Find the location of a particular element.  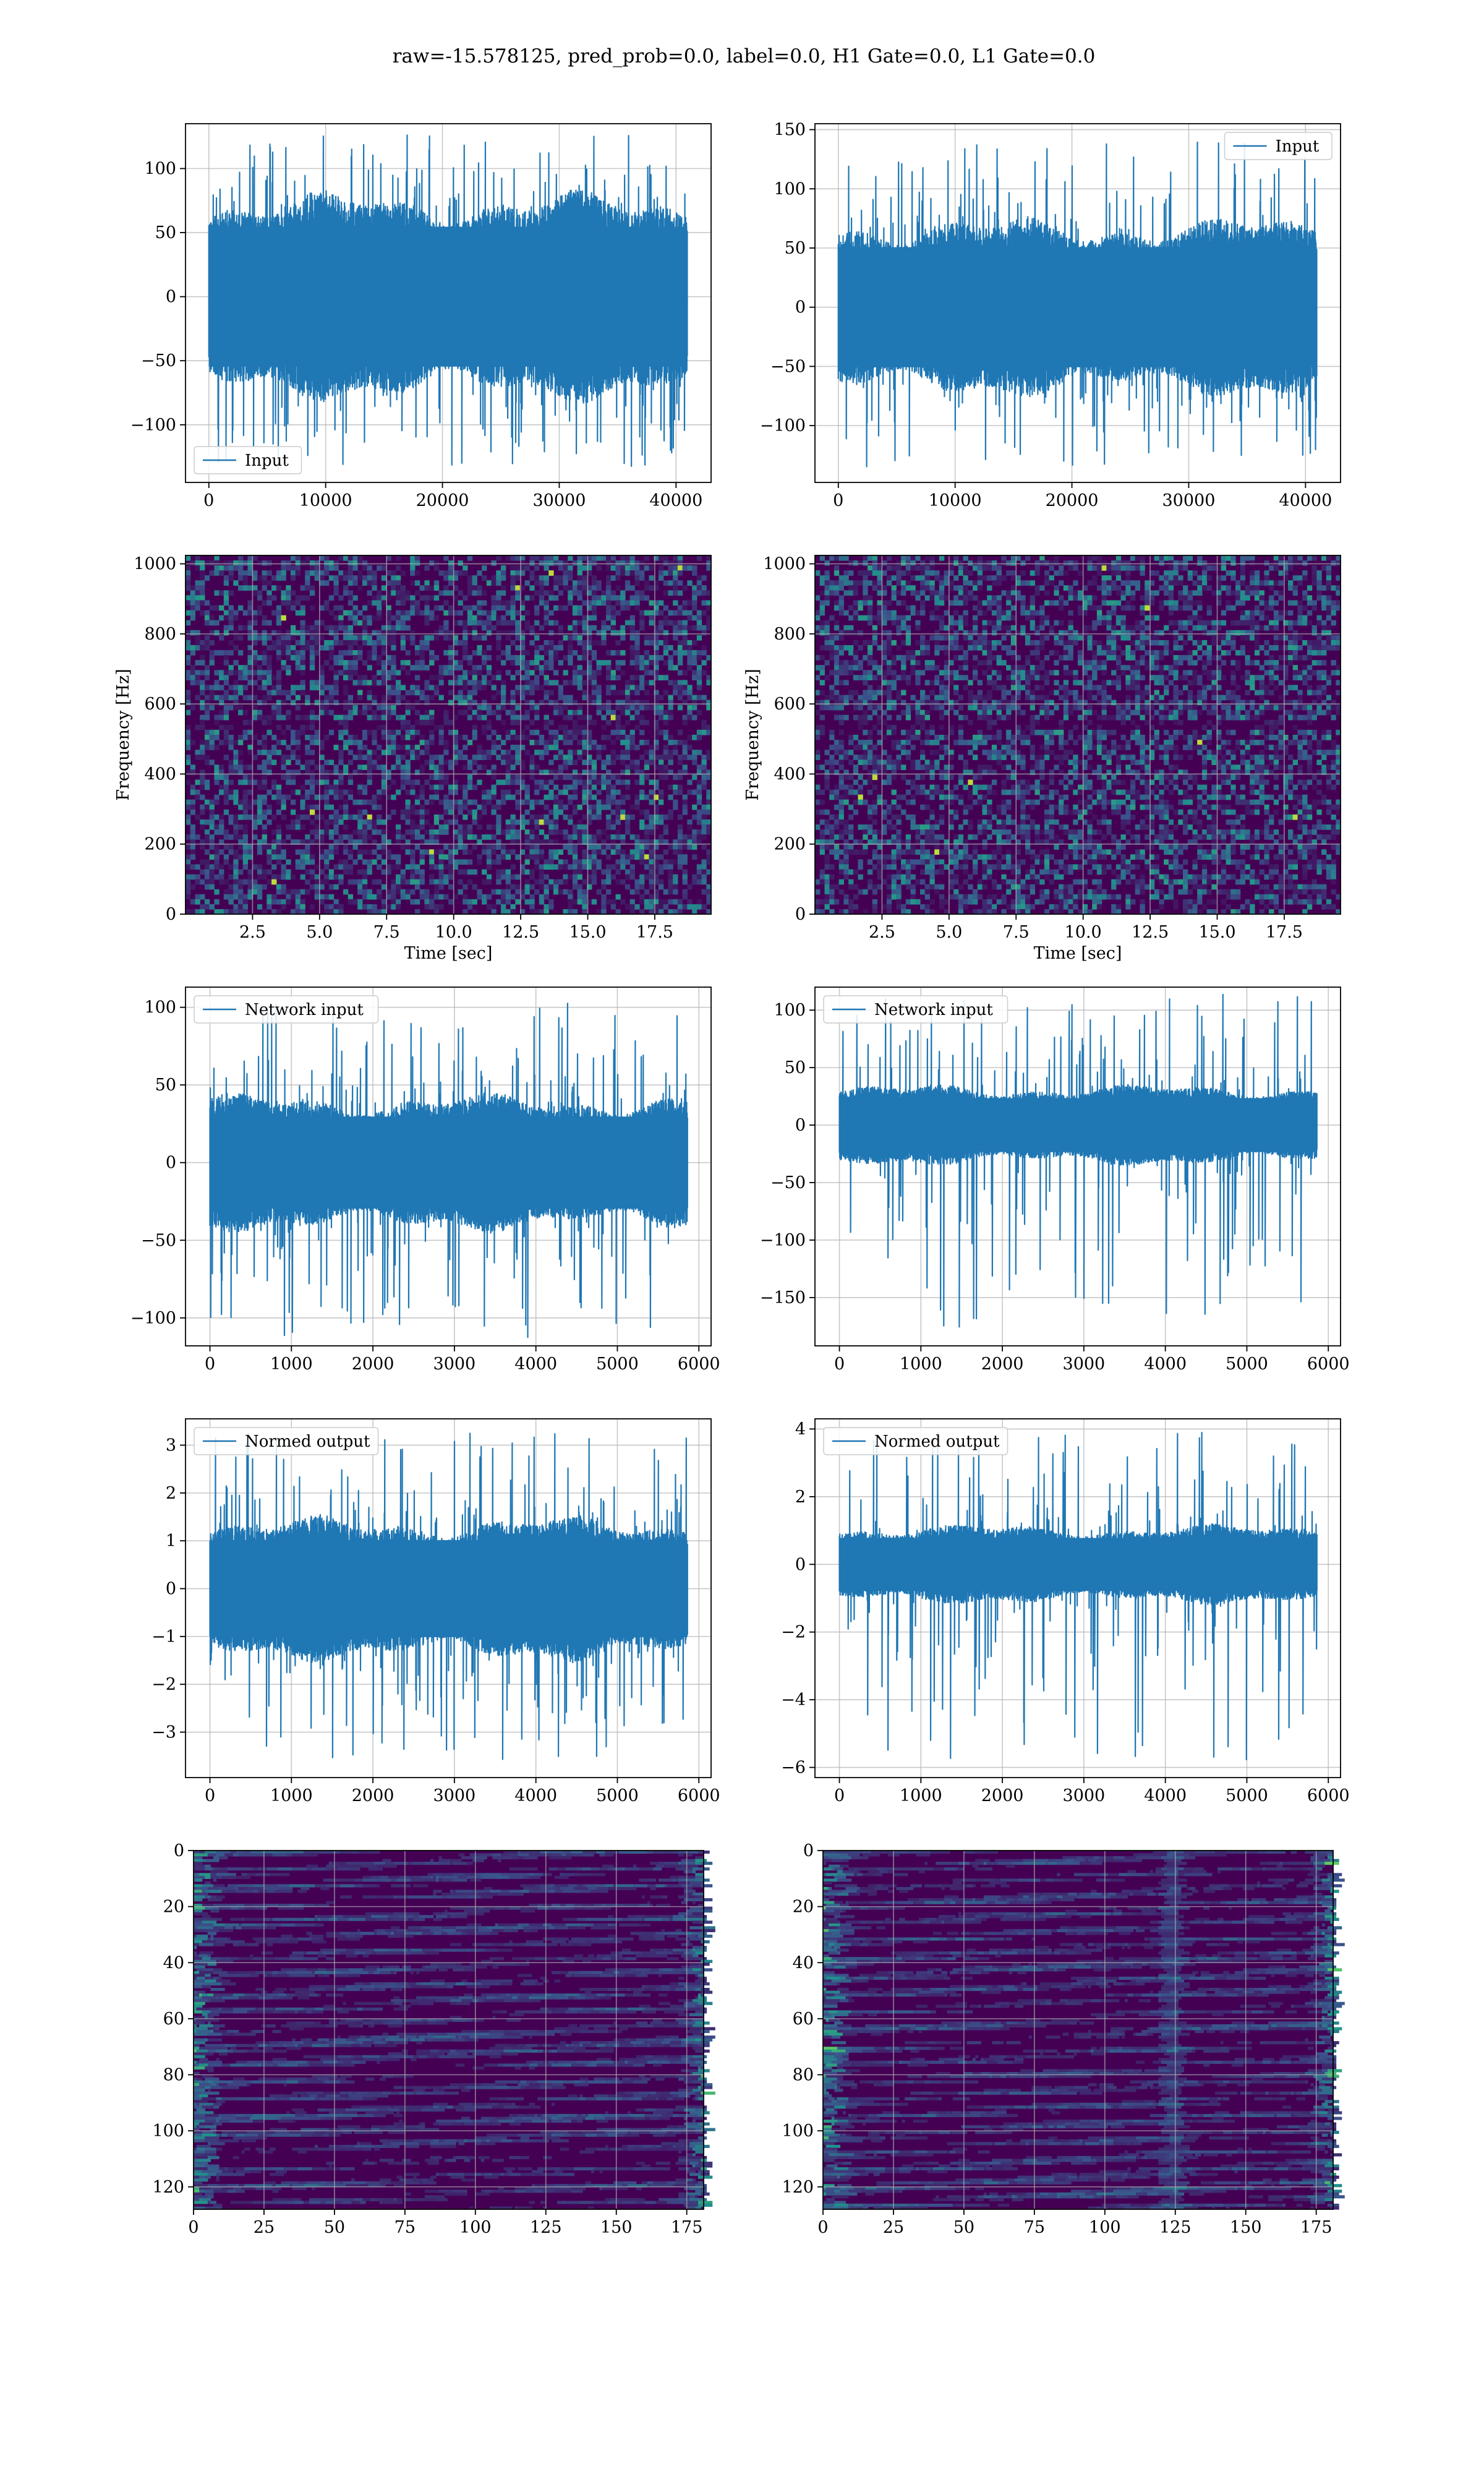

p9-ytick-label-6: 120 is located at coordinates (798, 2187).